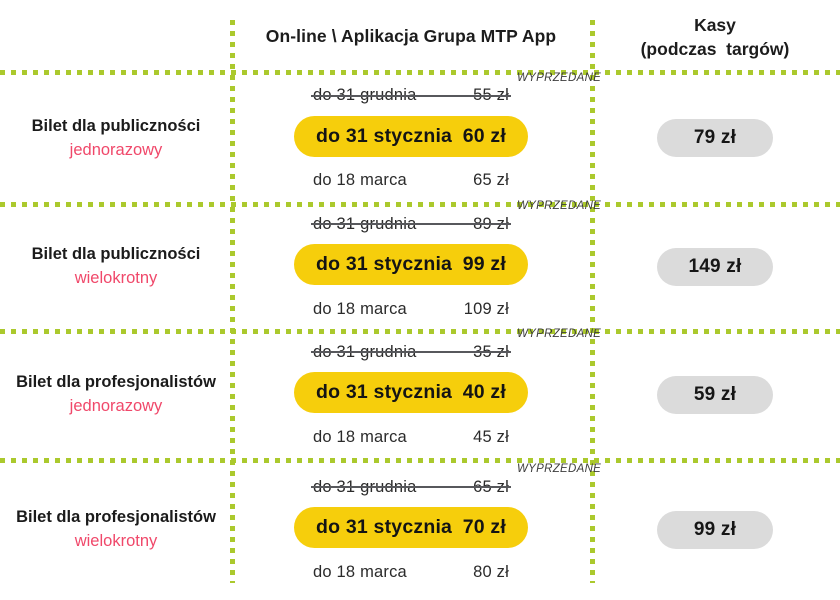 This screenshot has height=600, width=840. I want to click on tier-price: 65 zł, so click(491, 180).